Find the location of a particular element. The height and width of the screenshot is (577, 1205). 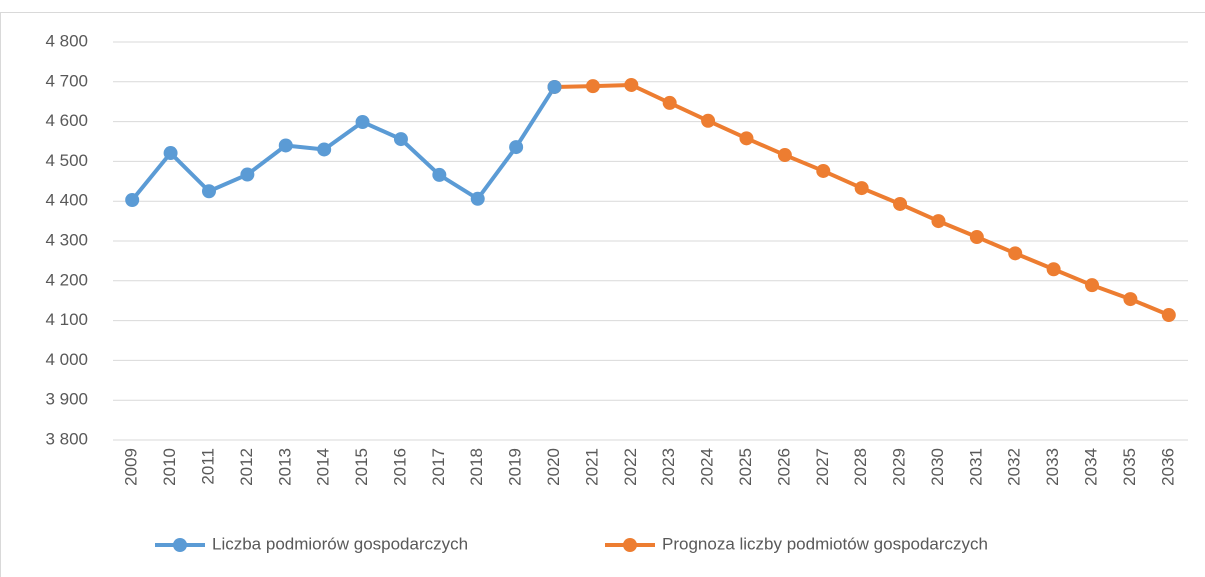

x-tick-label: 2010 is located at coordinates (169, 467).